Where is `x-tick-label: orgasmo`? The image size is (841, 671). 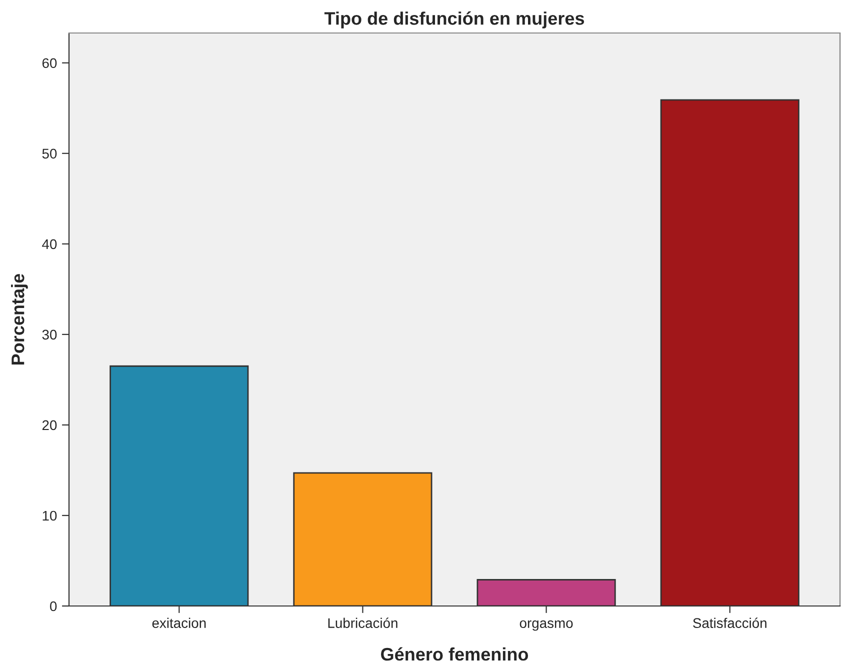 x-tick-label: orgasmo is located at coordinates (546, 625).